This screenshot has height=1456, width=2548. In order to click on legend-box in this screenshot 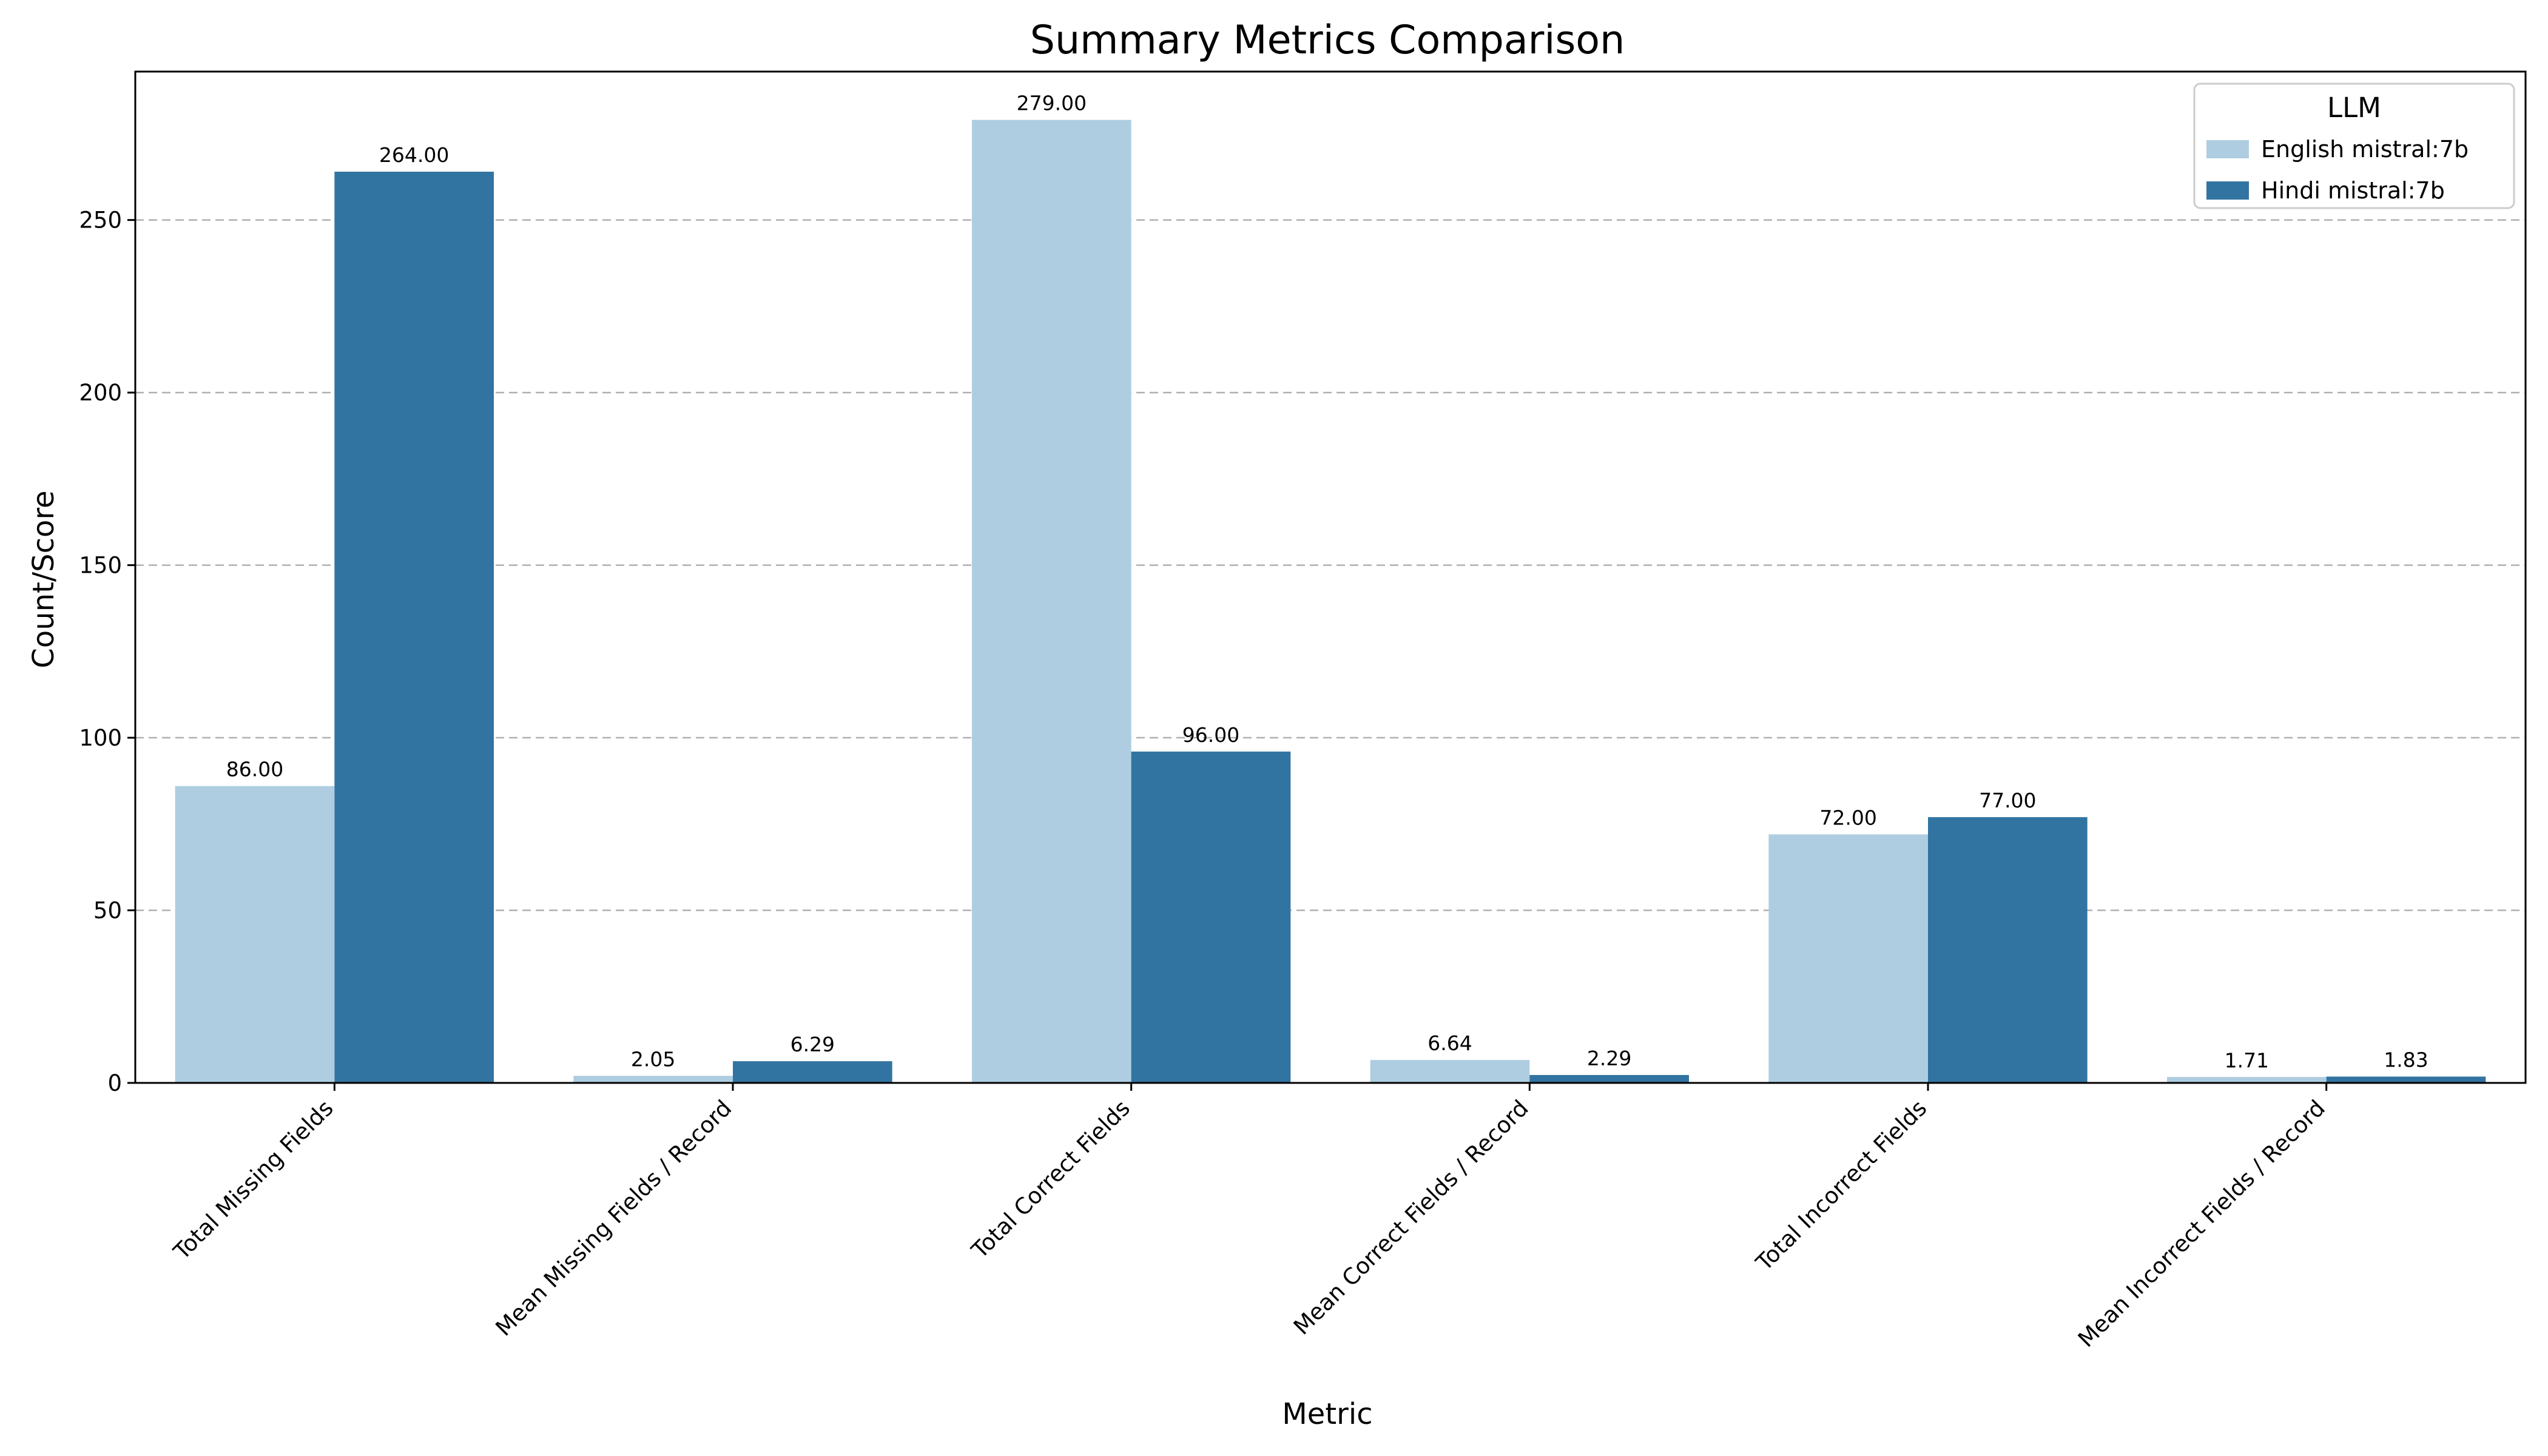, I will do `click(2354, 146)`.